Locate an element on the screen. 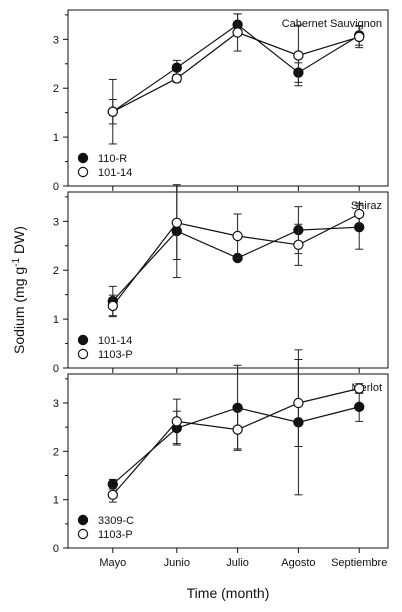  legend: 3309-C 1103-P is located at coordinates (105, 527).